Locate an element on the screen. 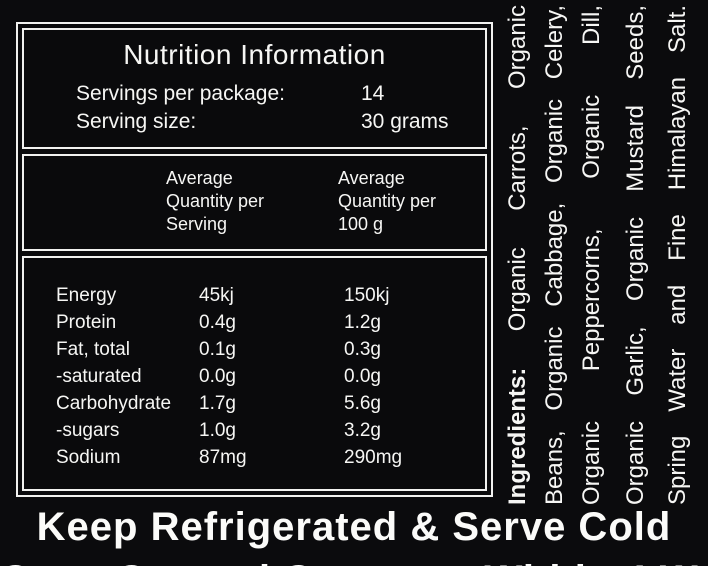 The width and height of the screenshot is (708, 566). nutrient-name: -sugars is located at coordinates (88, 430).